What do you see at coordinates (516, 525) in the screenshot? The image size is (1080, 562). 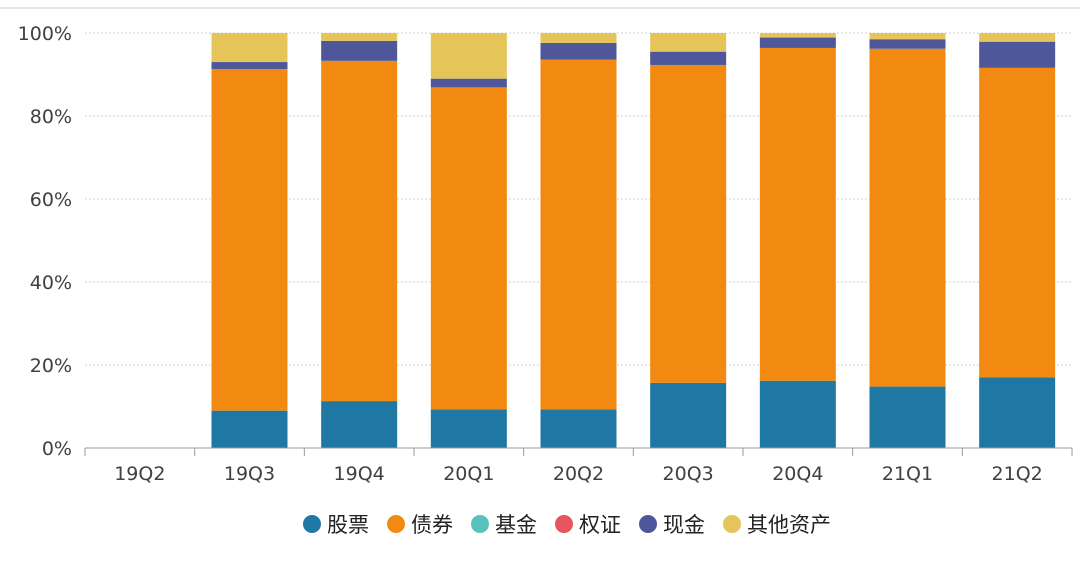 I see `legend-label: 基金` at bounding box center [516, 525].